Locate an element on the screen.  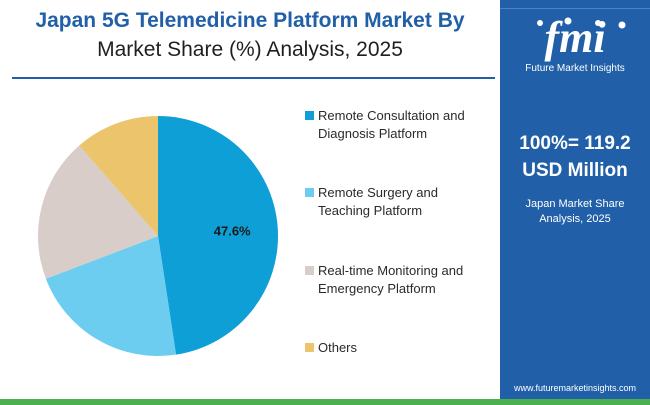
pie-slice-others is located at coordinates (118, 176).